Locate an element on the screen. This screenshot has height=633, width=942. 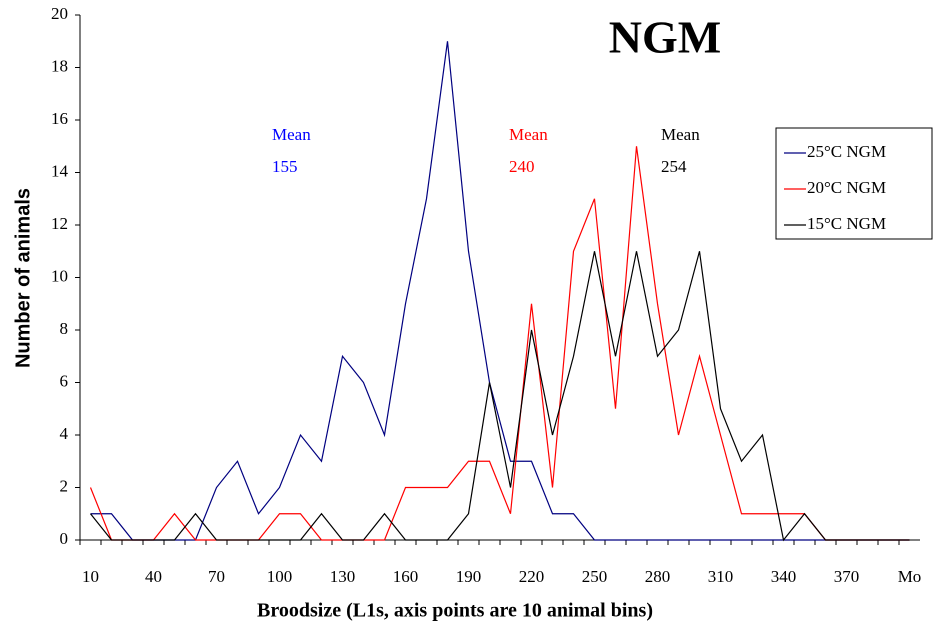
legend-label: 20°C NGM is located at coordinates (846, 187).